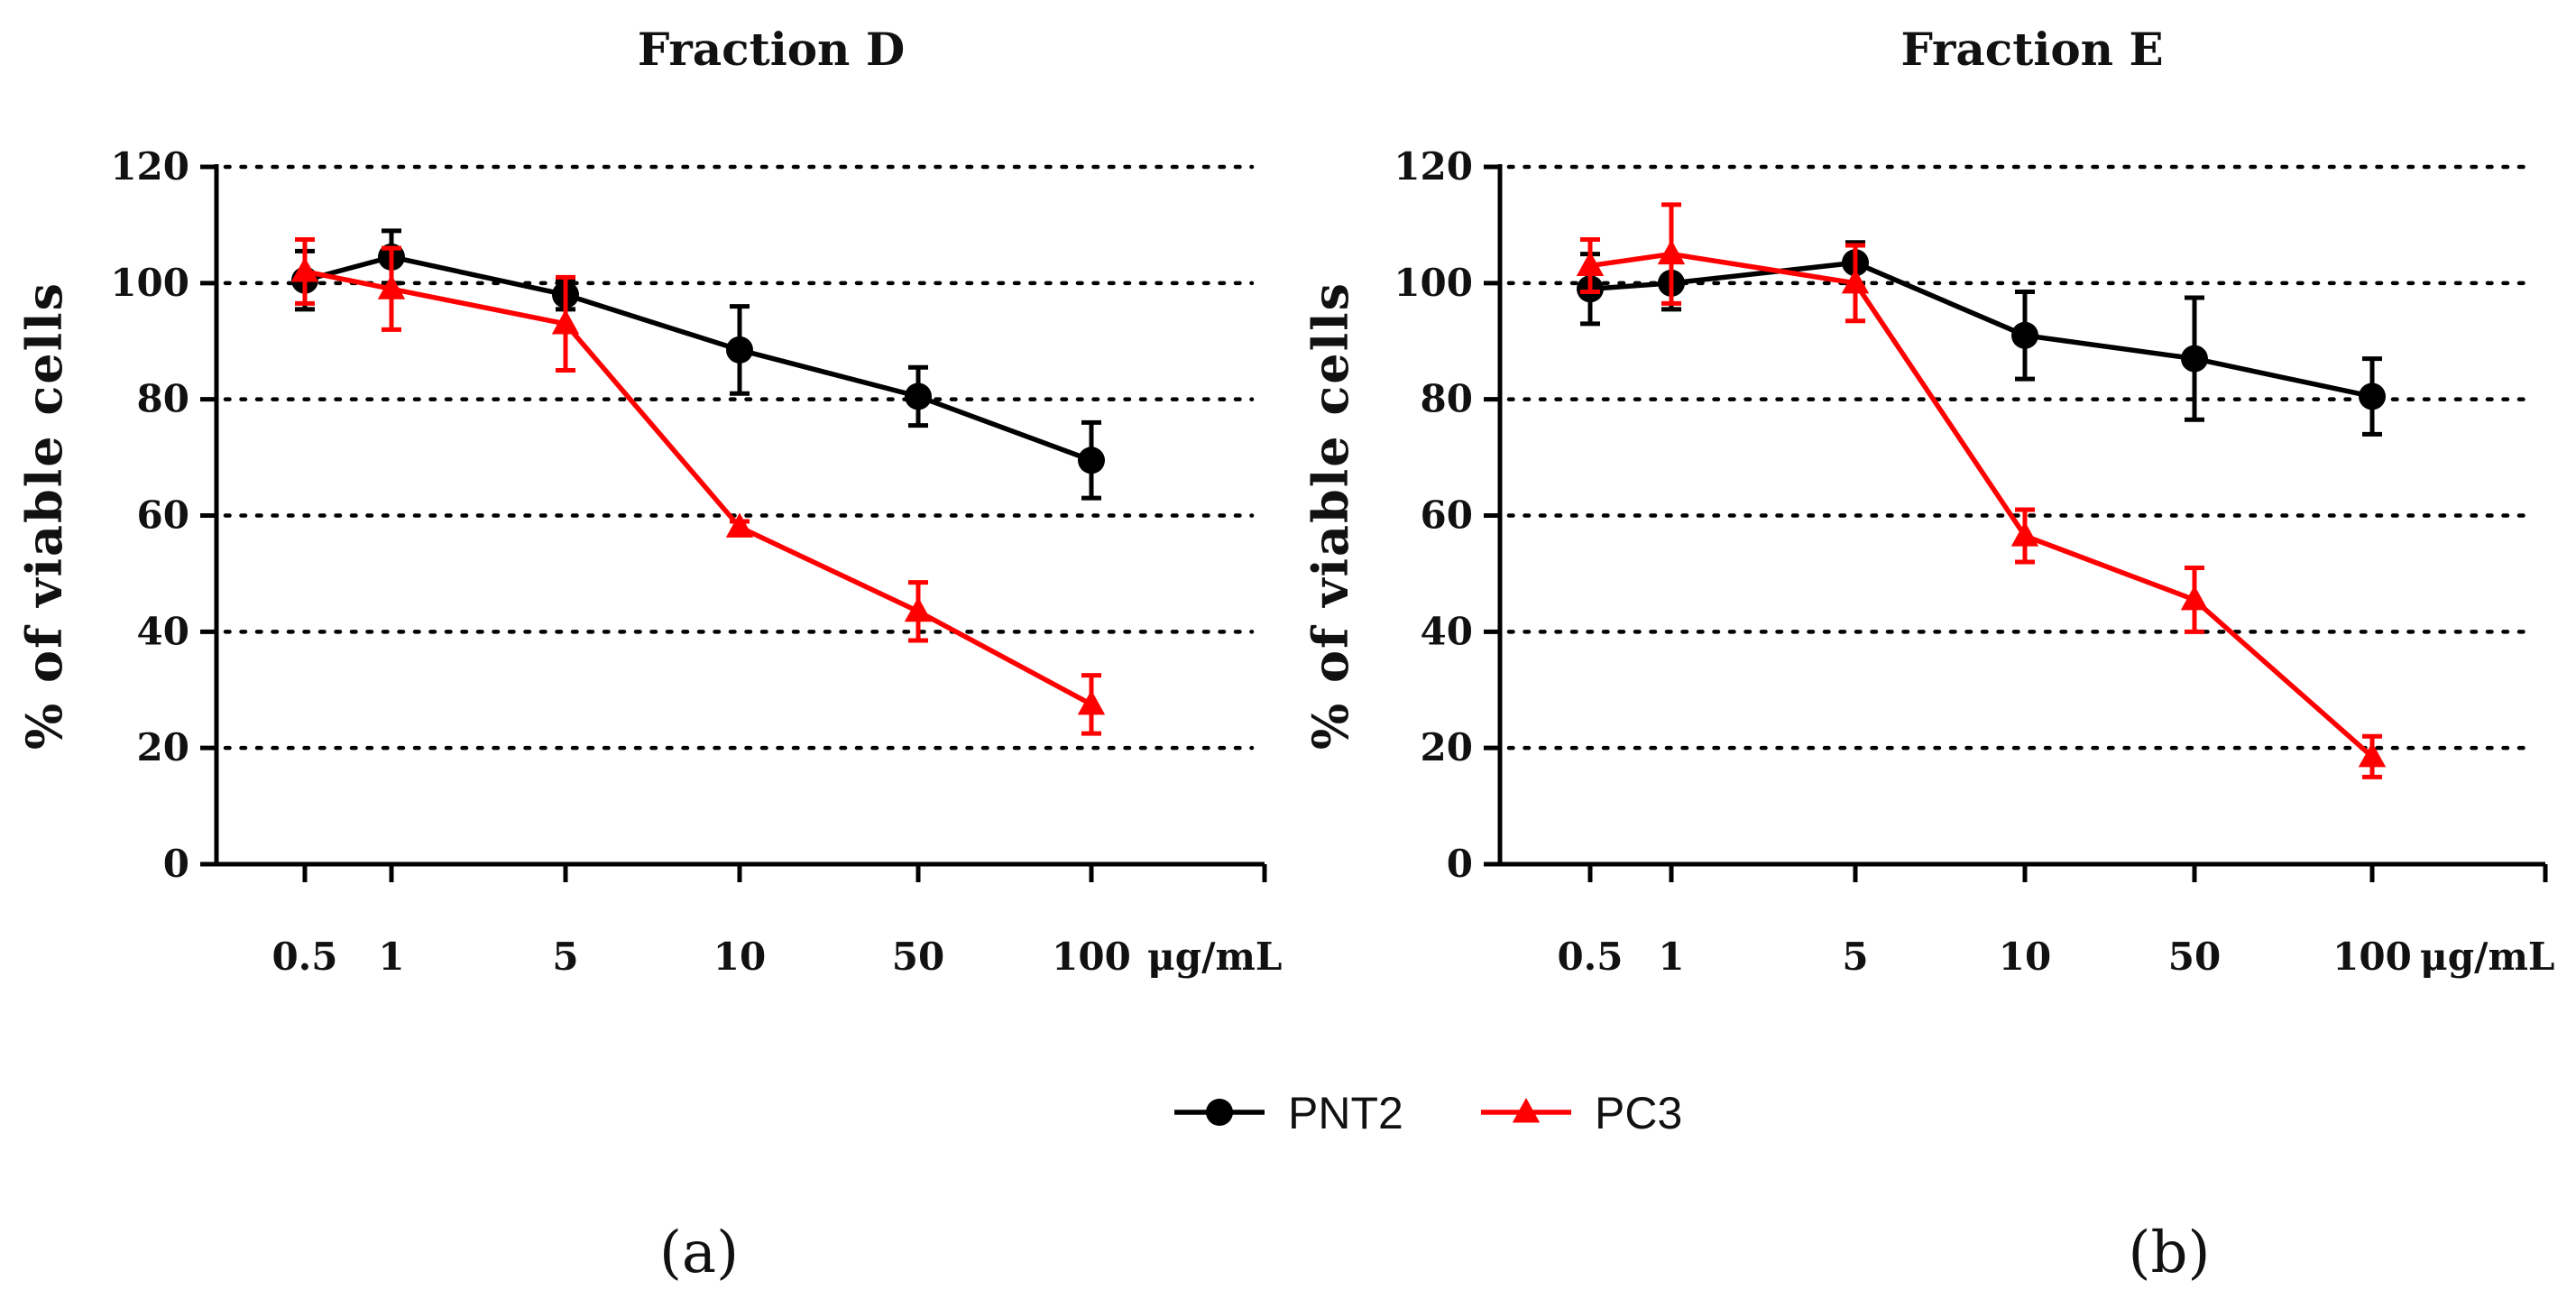 The height and width of the screenshot is (1308, 2576). What do you see at coordinates (1345, 1113) in the screenshot?
I see `legend-label: PNT2` at bounding box center [1345, 1113].